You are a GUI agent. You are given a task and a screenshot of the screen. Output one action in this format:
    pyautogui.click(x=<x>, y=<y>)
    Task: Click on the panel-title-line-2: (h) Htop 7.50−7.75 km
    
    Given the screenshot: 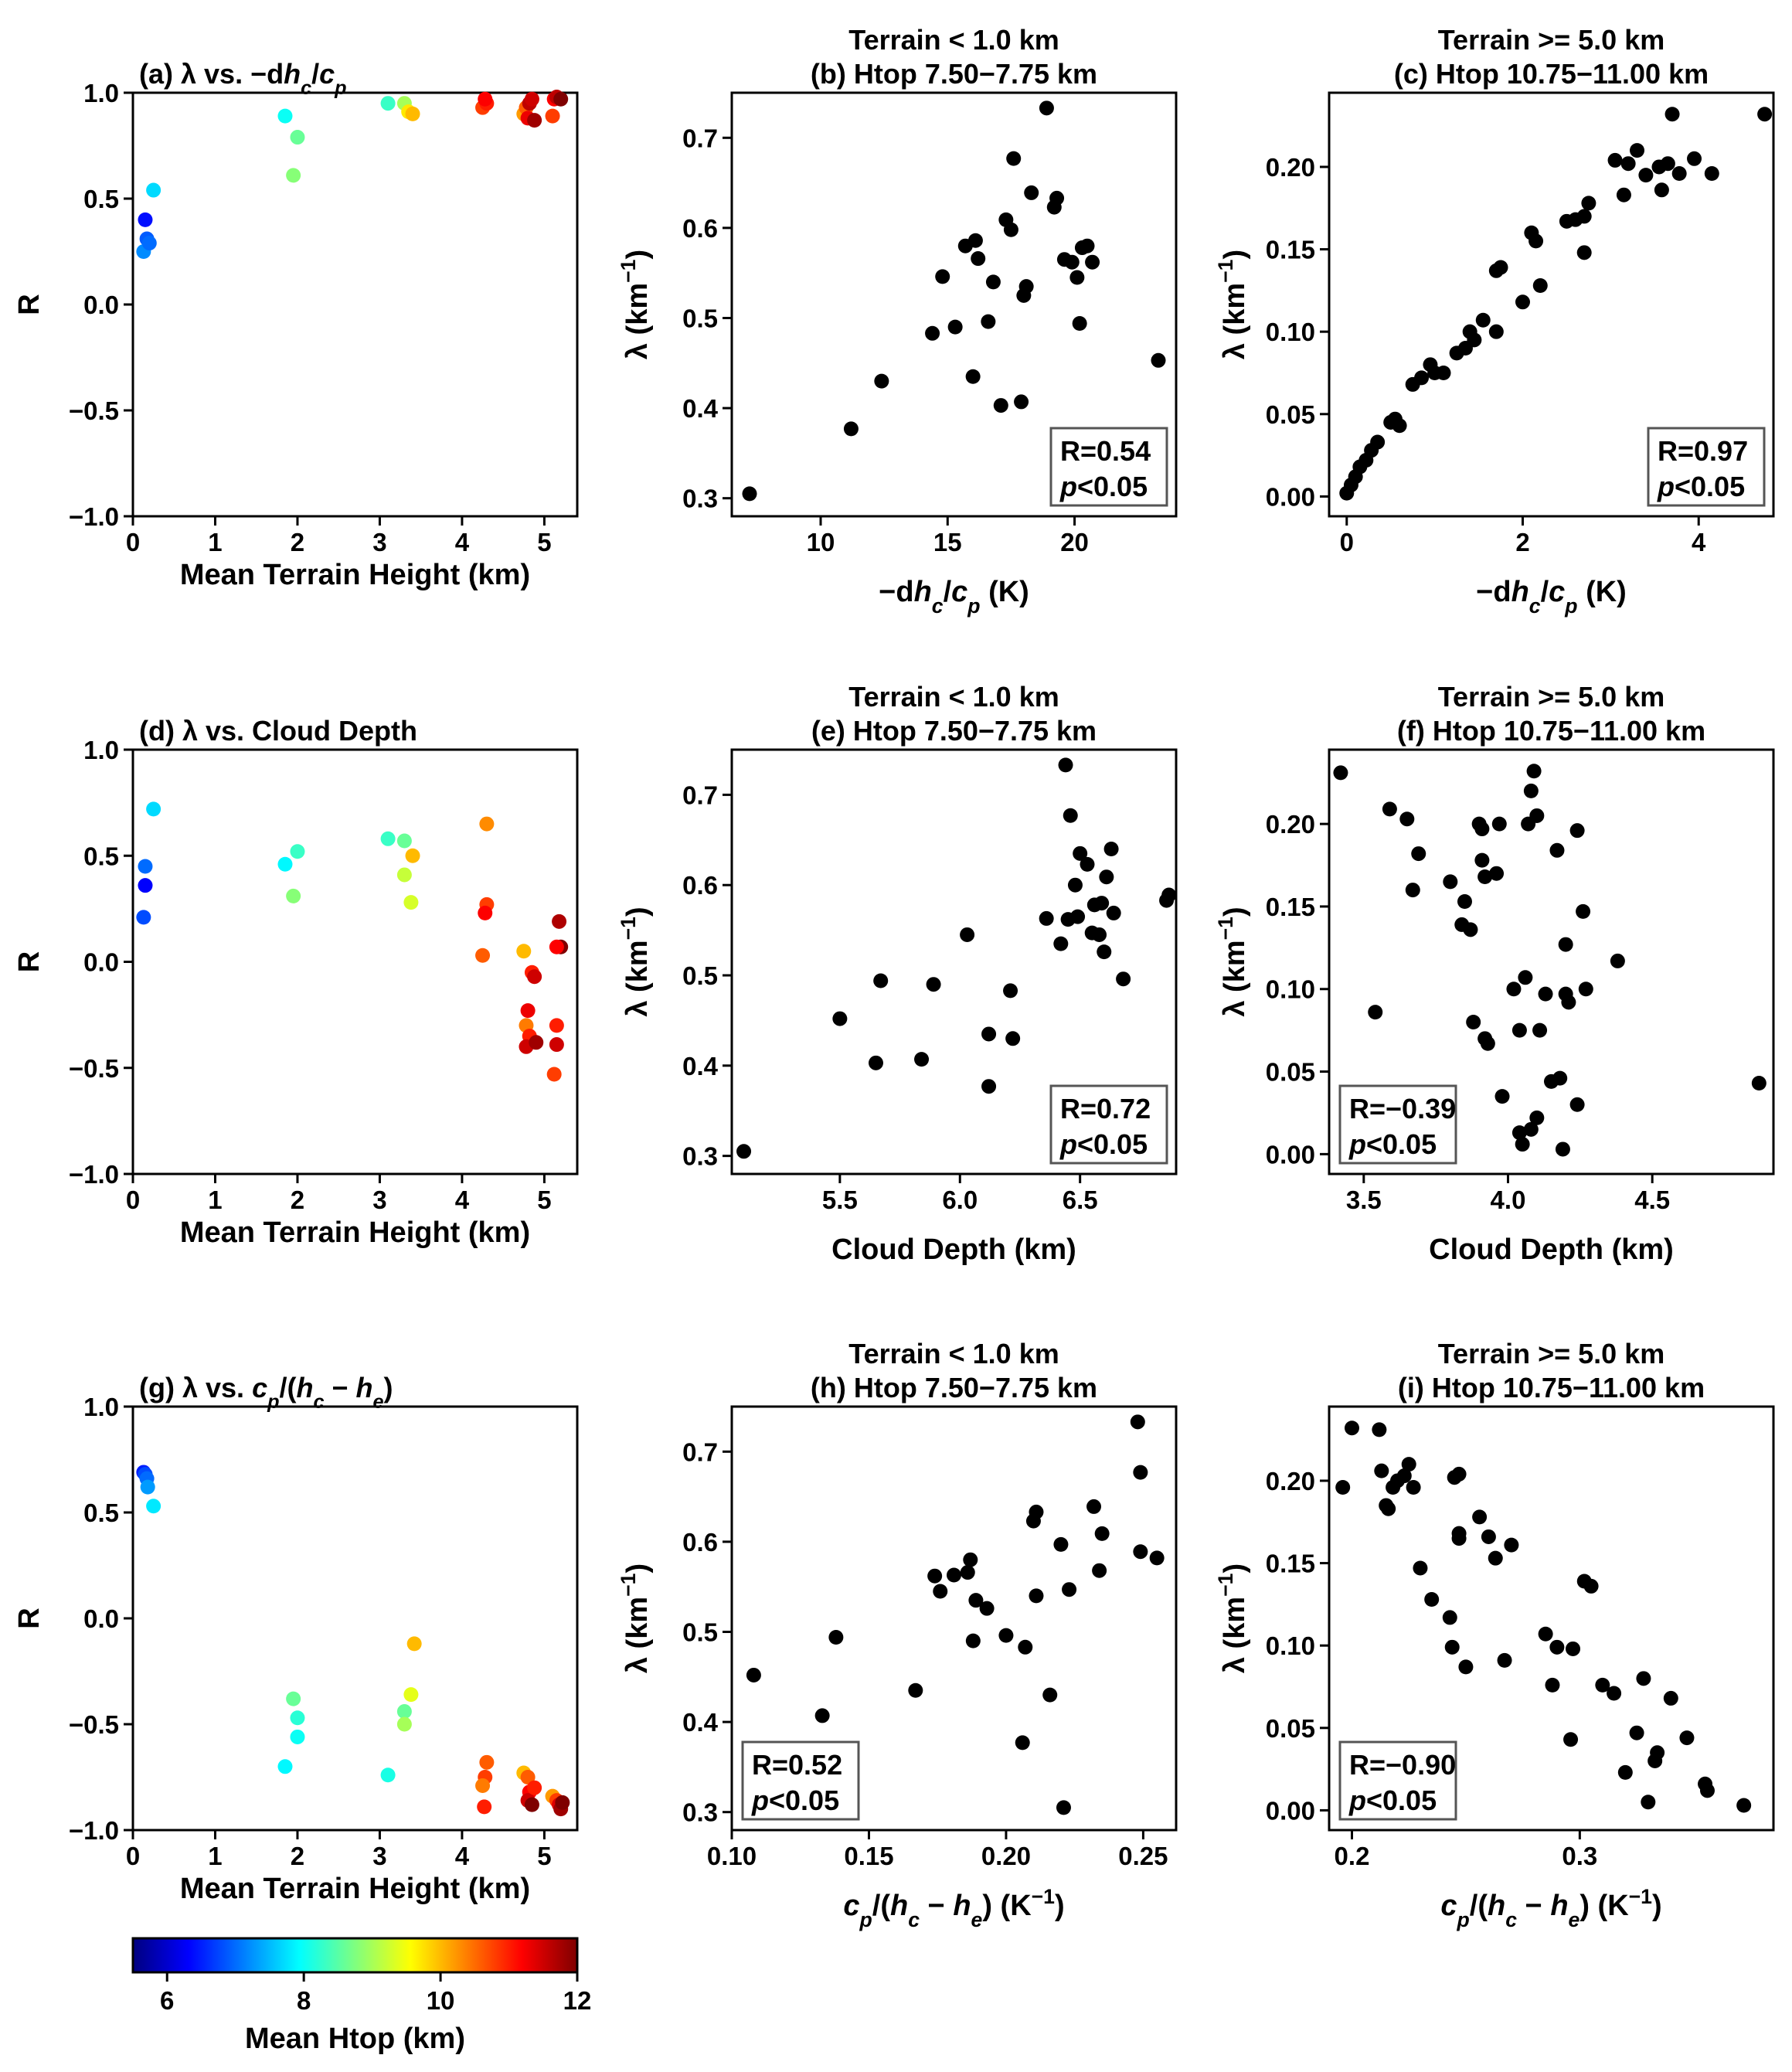 What is the action you would take?
    pyautogui.click(x=954, y=1387)
    